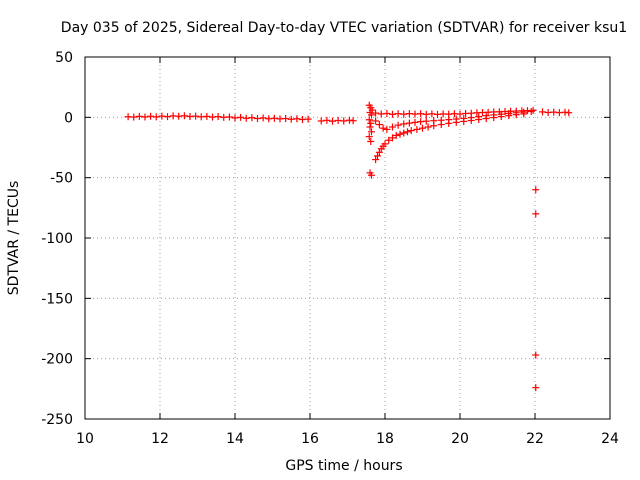 The height and width of the screenshot is (480, 640). I want to click on y-axis-label: SDTVAR / TECUs, so click(14, 238).